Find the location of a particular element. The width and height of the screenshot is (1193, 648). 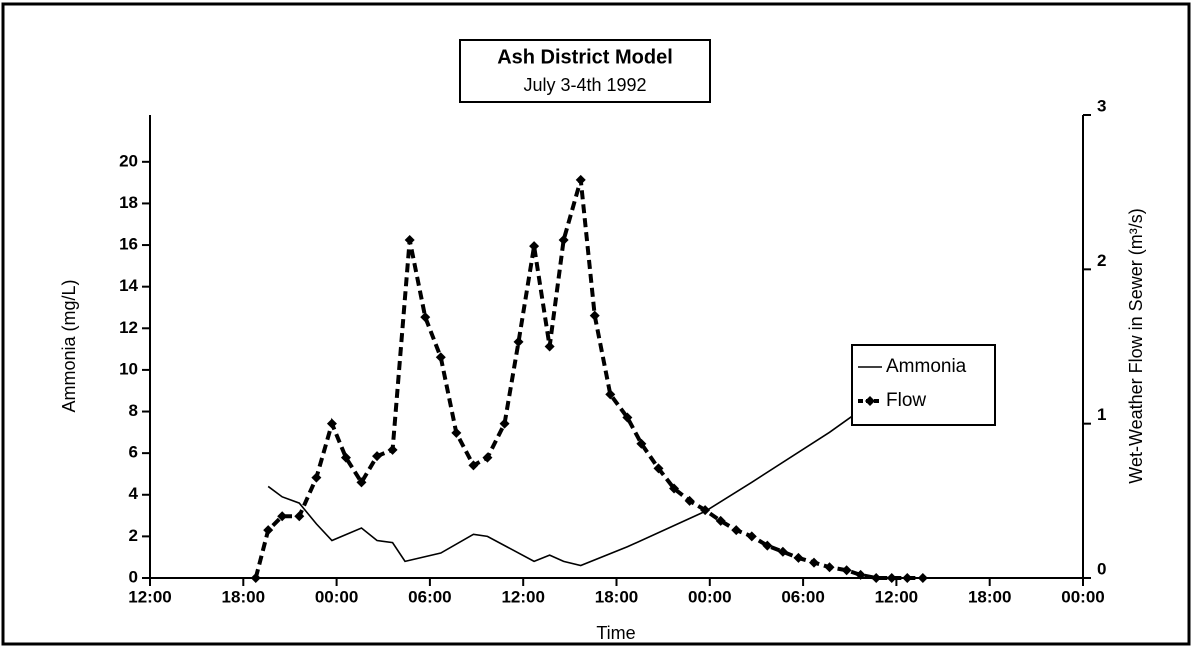

y-tick-label: 8 is located at coordinates (133, 410).